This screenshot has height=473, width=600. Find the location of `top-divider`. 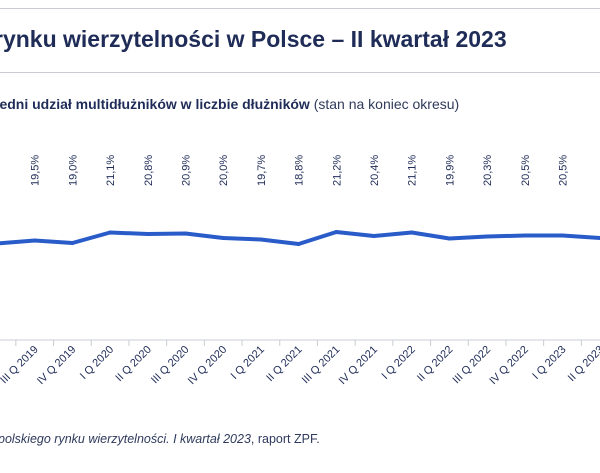

top-divider is located at coordinates (300, 8).